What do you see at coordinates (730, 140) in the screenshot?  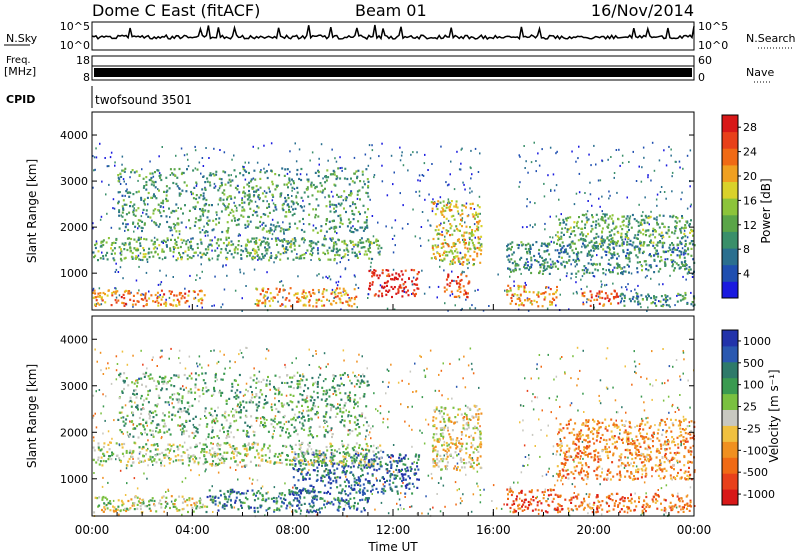 I see `colorbar-swatch` at bounding box center [730, 140].